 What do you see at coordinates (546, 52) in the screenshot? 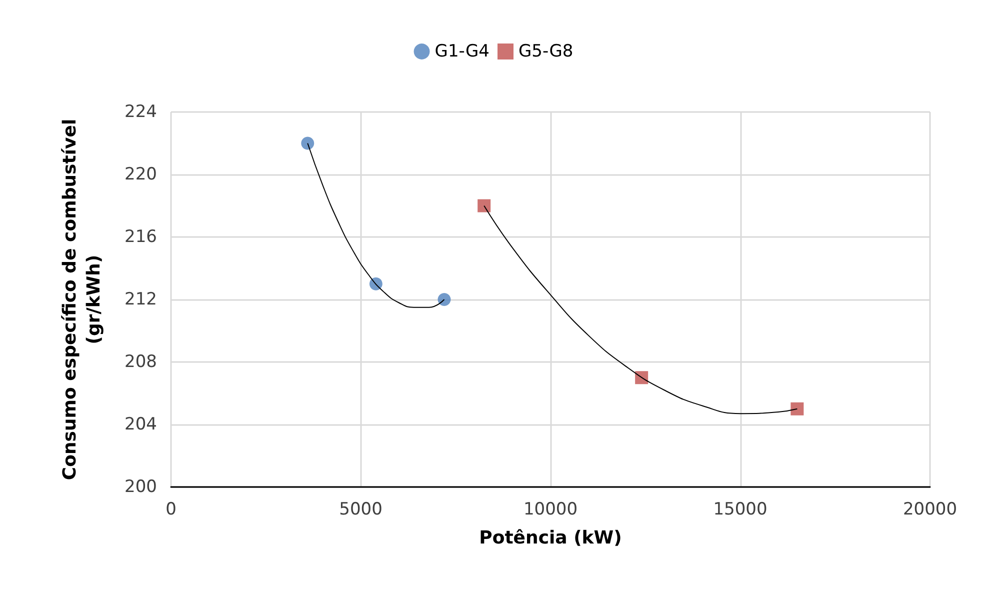
I see `legend-label: G5-G8` at bounding box center [546, 52].